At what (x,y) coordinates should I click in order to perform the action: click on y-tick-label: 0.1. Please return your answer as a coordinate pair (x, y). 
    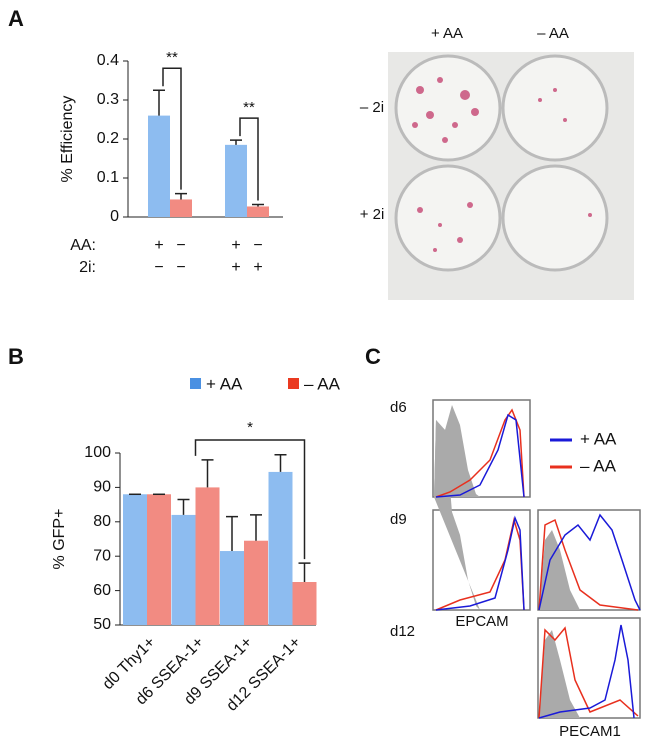
    Looking at the image, I should click on (108, 177).